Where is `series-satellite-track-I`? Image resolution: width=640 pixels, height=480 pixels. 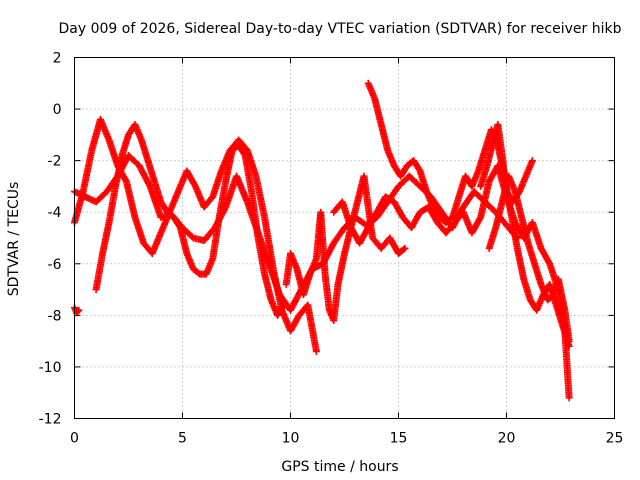
series-satellite-track-I is located at coordinates (506, 163).